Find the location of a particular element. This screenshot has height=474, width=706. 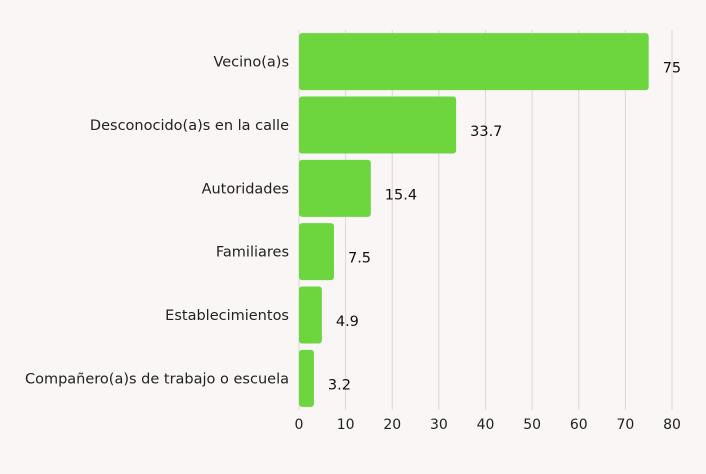

category-label-3: Familiares is located at coordinates (252, 253).